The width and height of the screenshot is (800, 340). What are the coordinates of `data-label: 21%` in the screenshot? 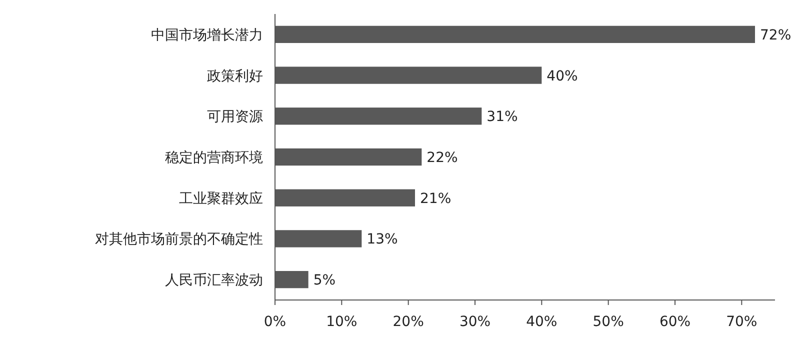 It's located at (436, 198).